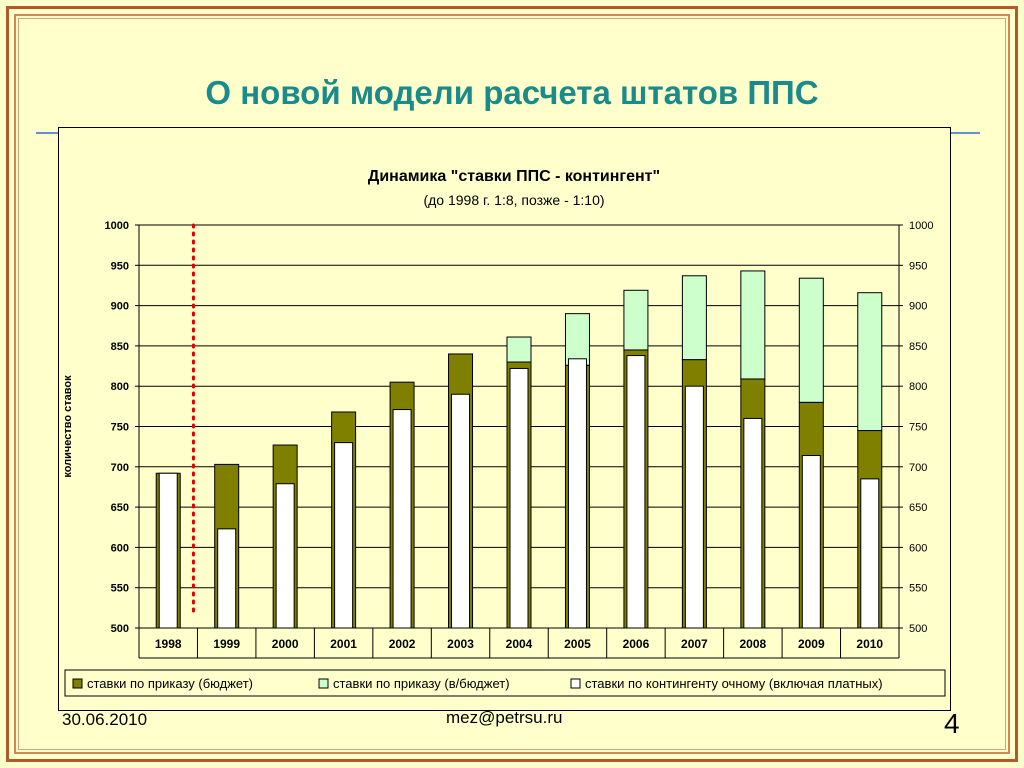 The image size is (1024, 768). Describe the element at coordinates (402, 644) in the screenshot. I see `x-tick-label: 2002` at that location.